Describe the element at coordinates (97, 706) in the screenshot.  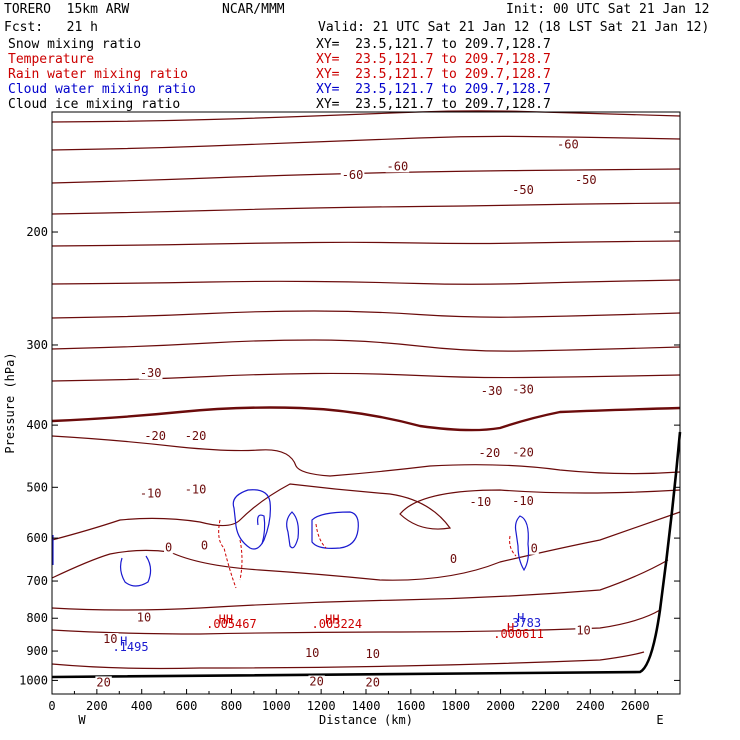
I see `x-tick-label: 200` at that location.